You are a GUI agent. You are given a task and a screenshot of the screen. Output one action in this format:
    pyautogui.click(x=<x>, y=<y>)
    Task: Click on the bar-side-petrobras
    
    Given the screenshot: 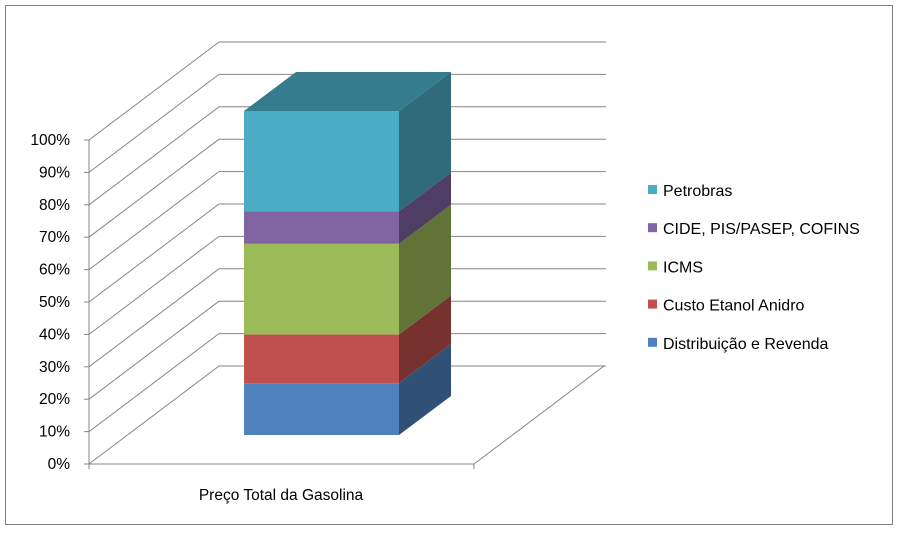 What is the action you would take?
    pyautogui.click(x=425, y=142)
    